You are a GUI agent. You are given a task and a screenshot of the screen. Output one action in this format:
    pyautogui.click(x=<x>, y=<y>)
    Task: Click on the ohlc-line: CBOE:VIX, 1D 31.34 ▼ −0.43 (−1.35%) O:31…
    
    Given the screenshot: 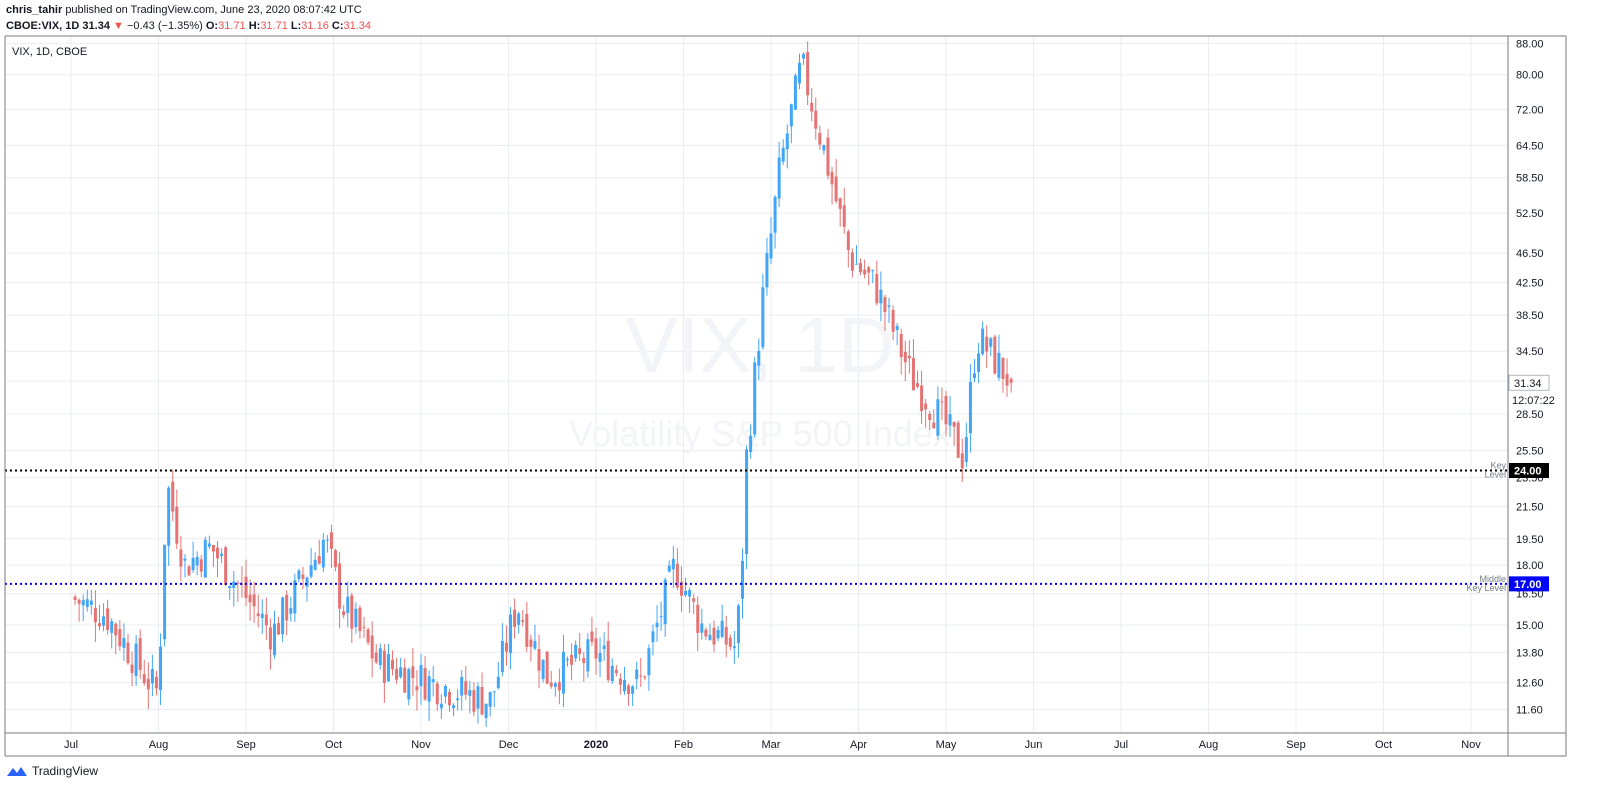 What is the action you would take?
    pyautogui.click(x=188, y=26)
    